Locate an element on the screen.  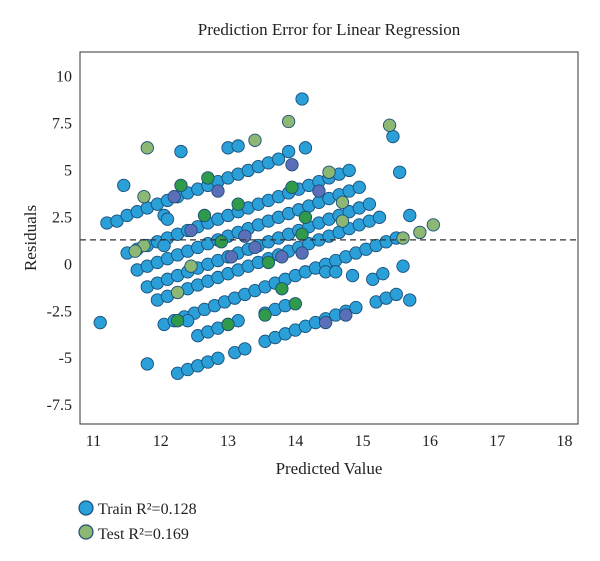
legend-train-marker is located at coordinates (86, 508).